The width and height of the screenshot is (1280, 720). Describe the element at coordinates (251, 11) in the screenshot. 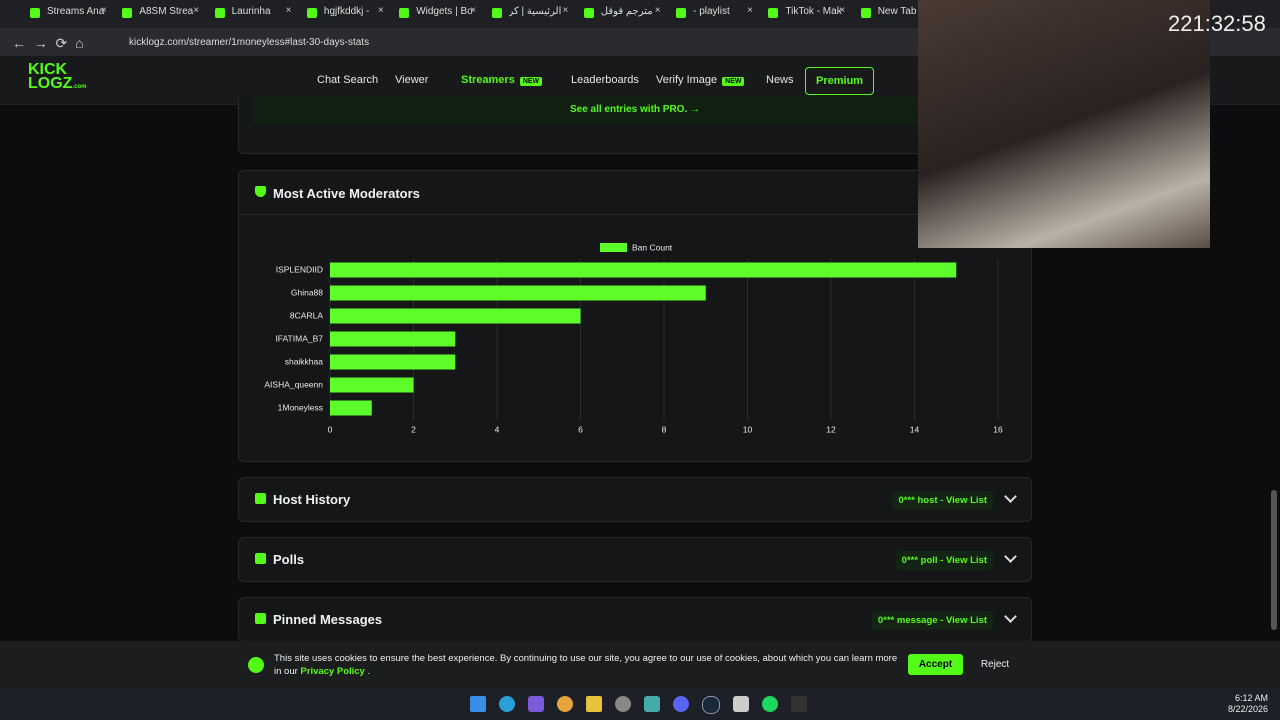

I see `tab-title: Laurinha` at that location.